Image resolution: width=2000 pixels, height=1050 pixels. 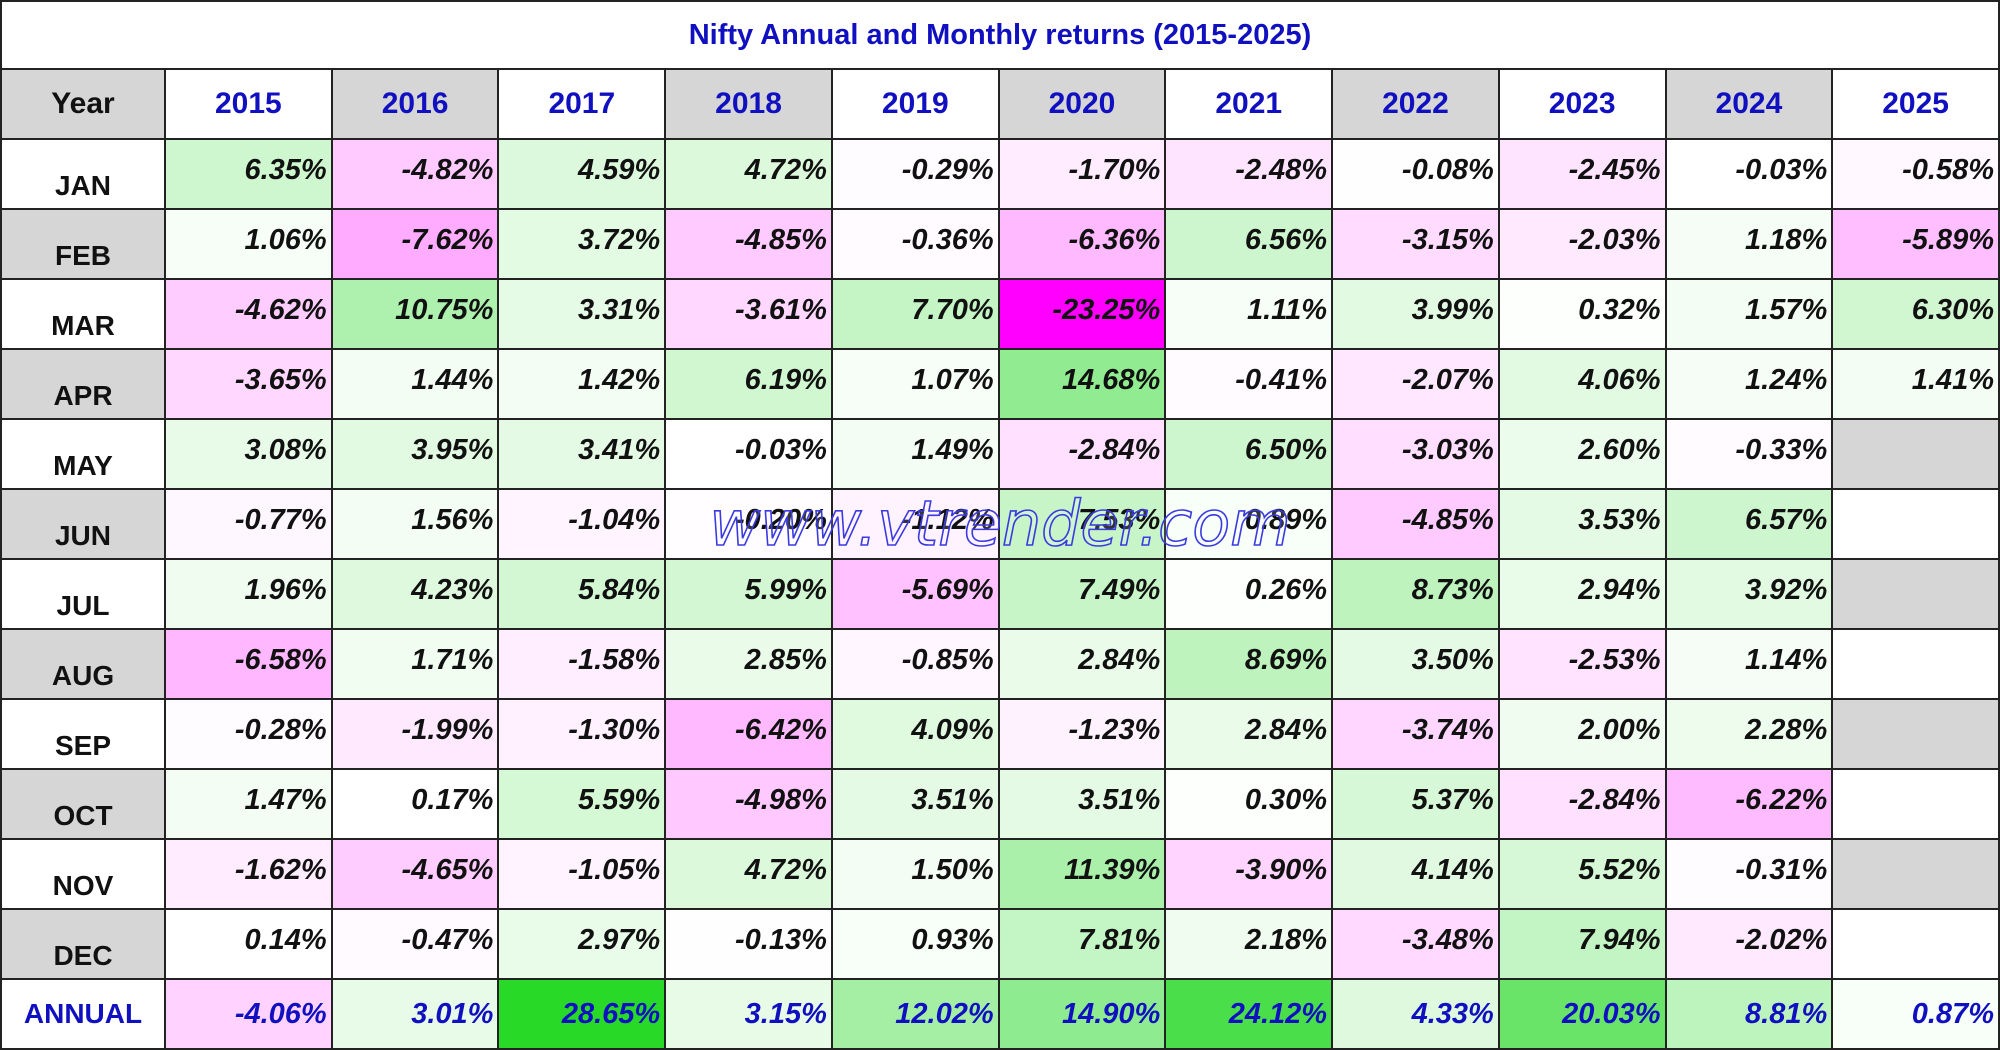 I want to click on return-cell: 24.12%, so click(x=1250, y=1015).